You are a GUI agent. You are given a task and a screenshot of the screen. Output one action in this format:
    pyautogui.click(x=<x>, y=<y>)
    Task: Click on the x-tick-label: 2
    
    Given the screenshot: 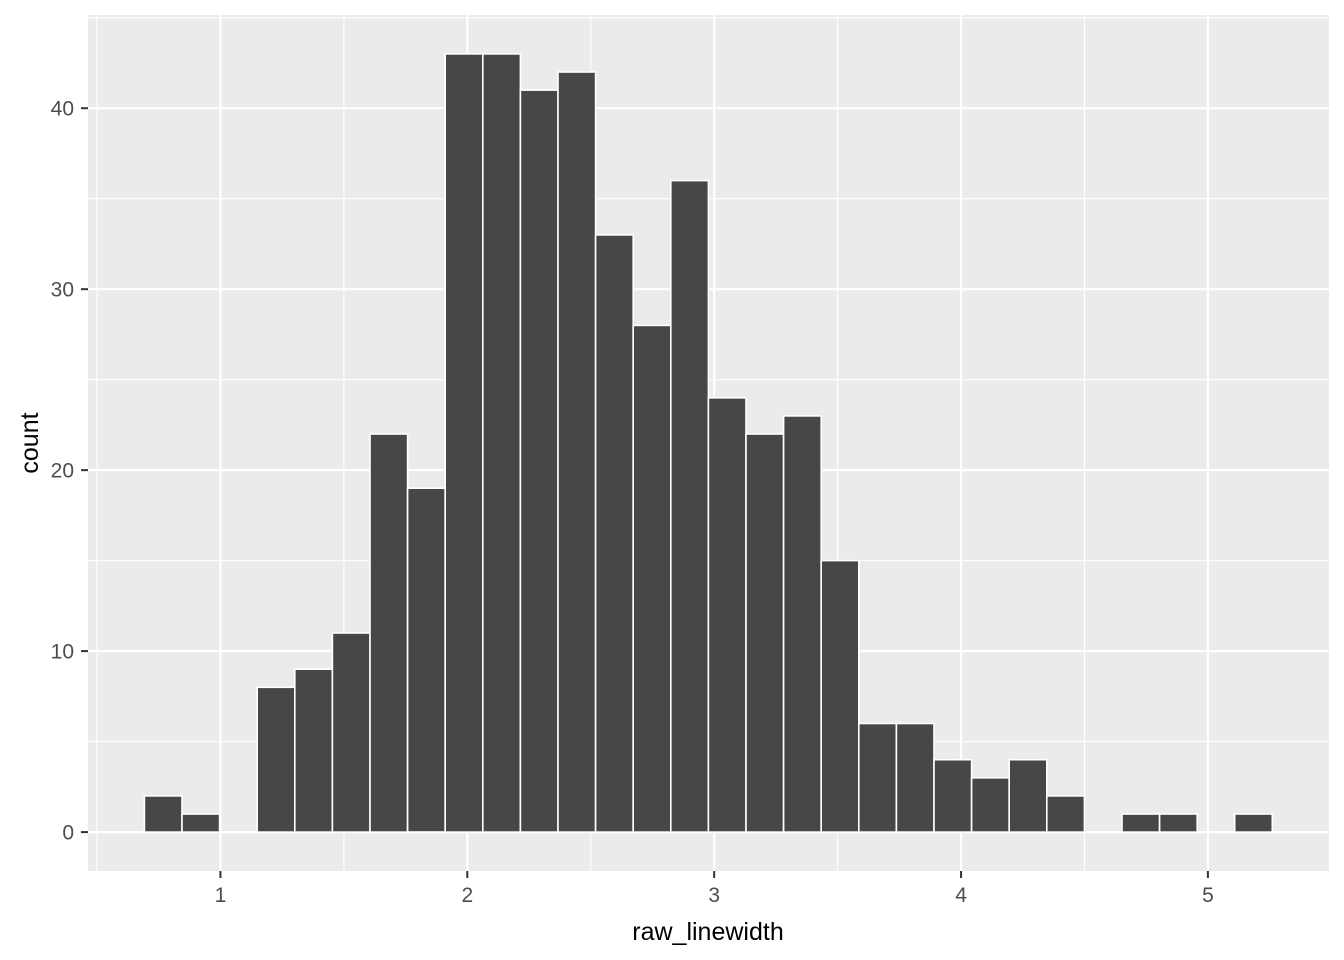 What is the action you would take?
    pyautogui.click(x=467, y=895)
    